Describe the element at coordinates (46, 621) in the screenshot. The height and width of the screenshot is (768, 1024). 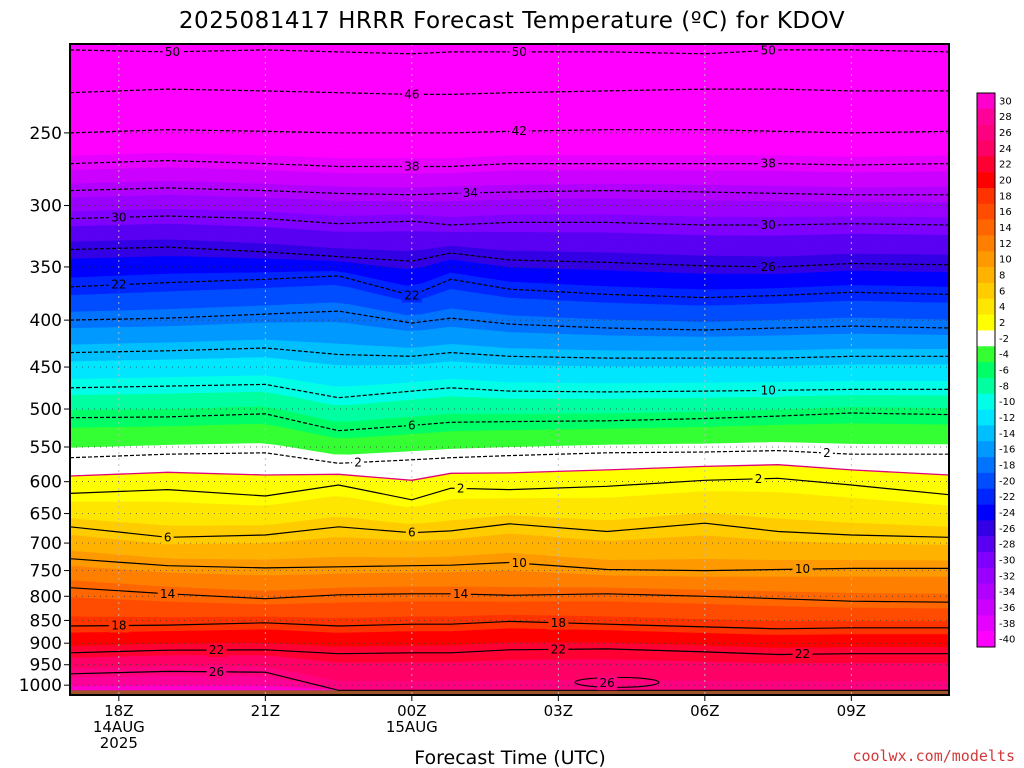
I see `y-tick-label: 850` at that location.